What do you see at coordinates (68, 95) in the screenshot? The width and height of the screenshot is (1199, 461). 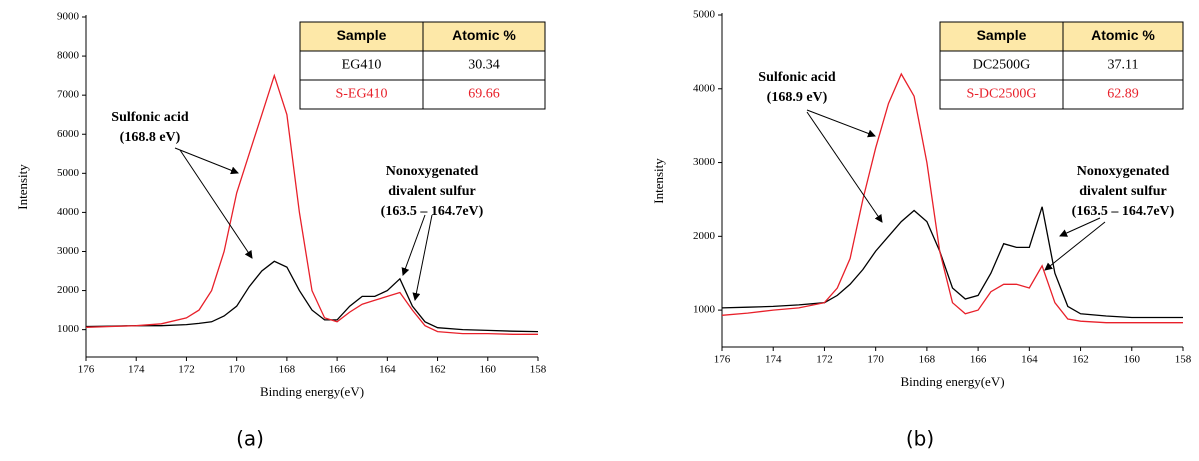 I see `y-tick-label: 7000` at bounding box center [68, 95].